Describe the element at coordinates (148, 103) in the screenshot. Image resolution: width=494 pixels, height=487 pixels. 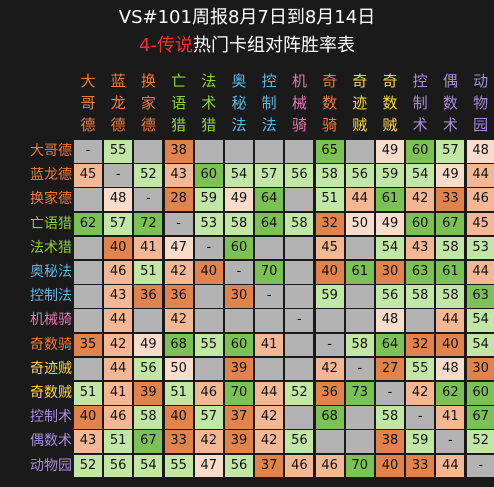
I see `column-header: 换家德` at that location.